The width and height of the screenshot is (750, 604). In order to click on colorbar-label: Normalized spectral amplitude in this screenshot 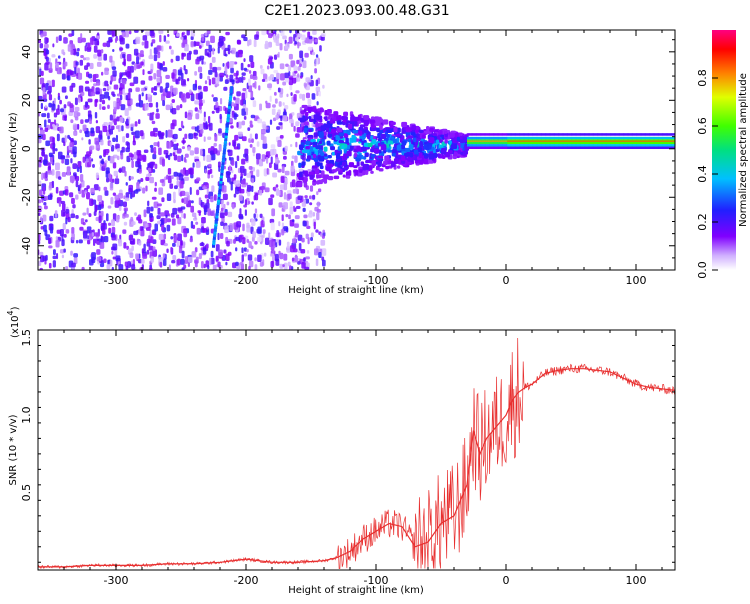, I will do `click(743, 150)`.